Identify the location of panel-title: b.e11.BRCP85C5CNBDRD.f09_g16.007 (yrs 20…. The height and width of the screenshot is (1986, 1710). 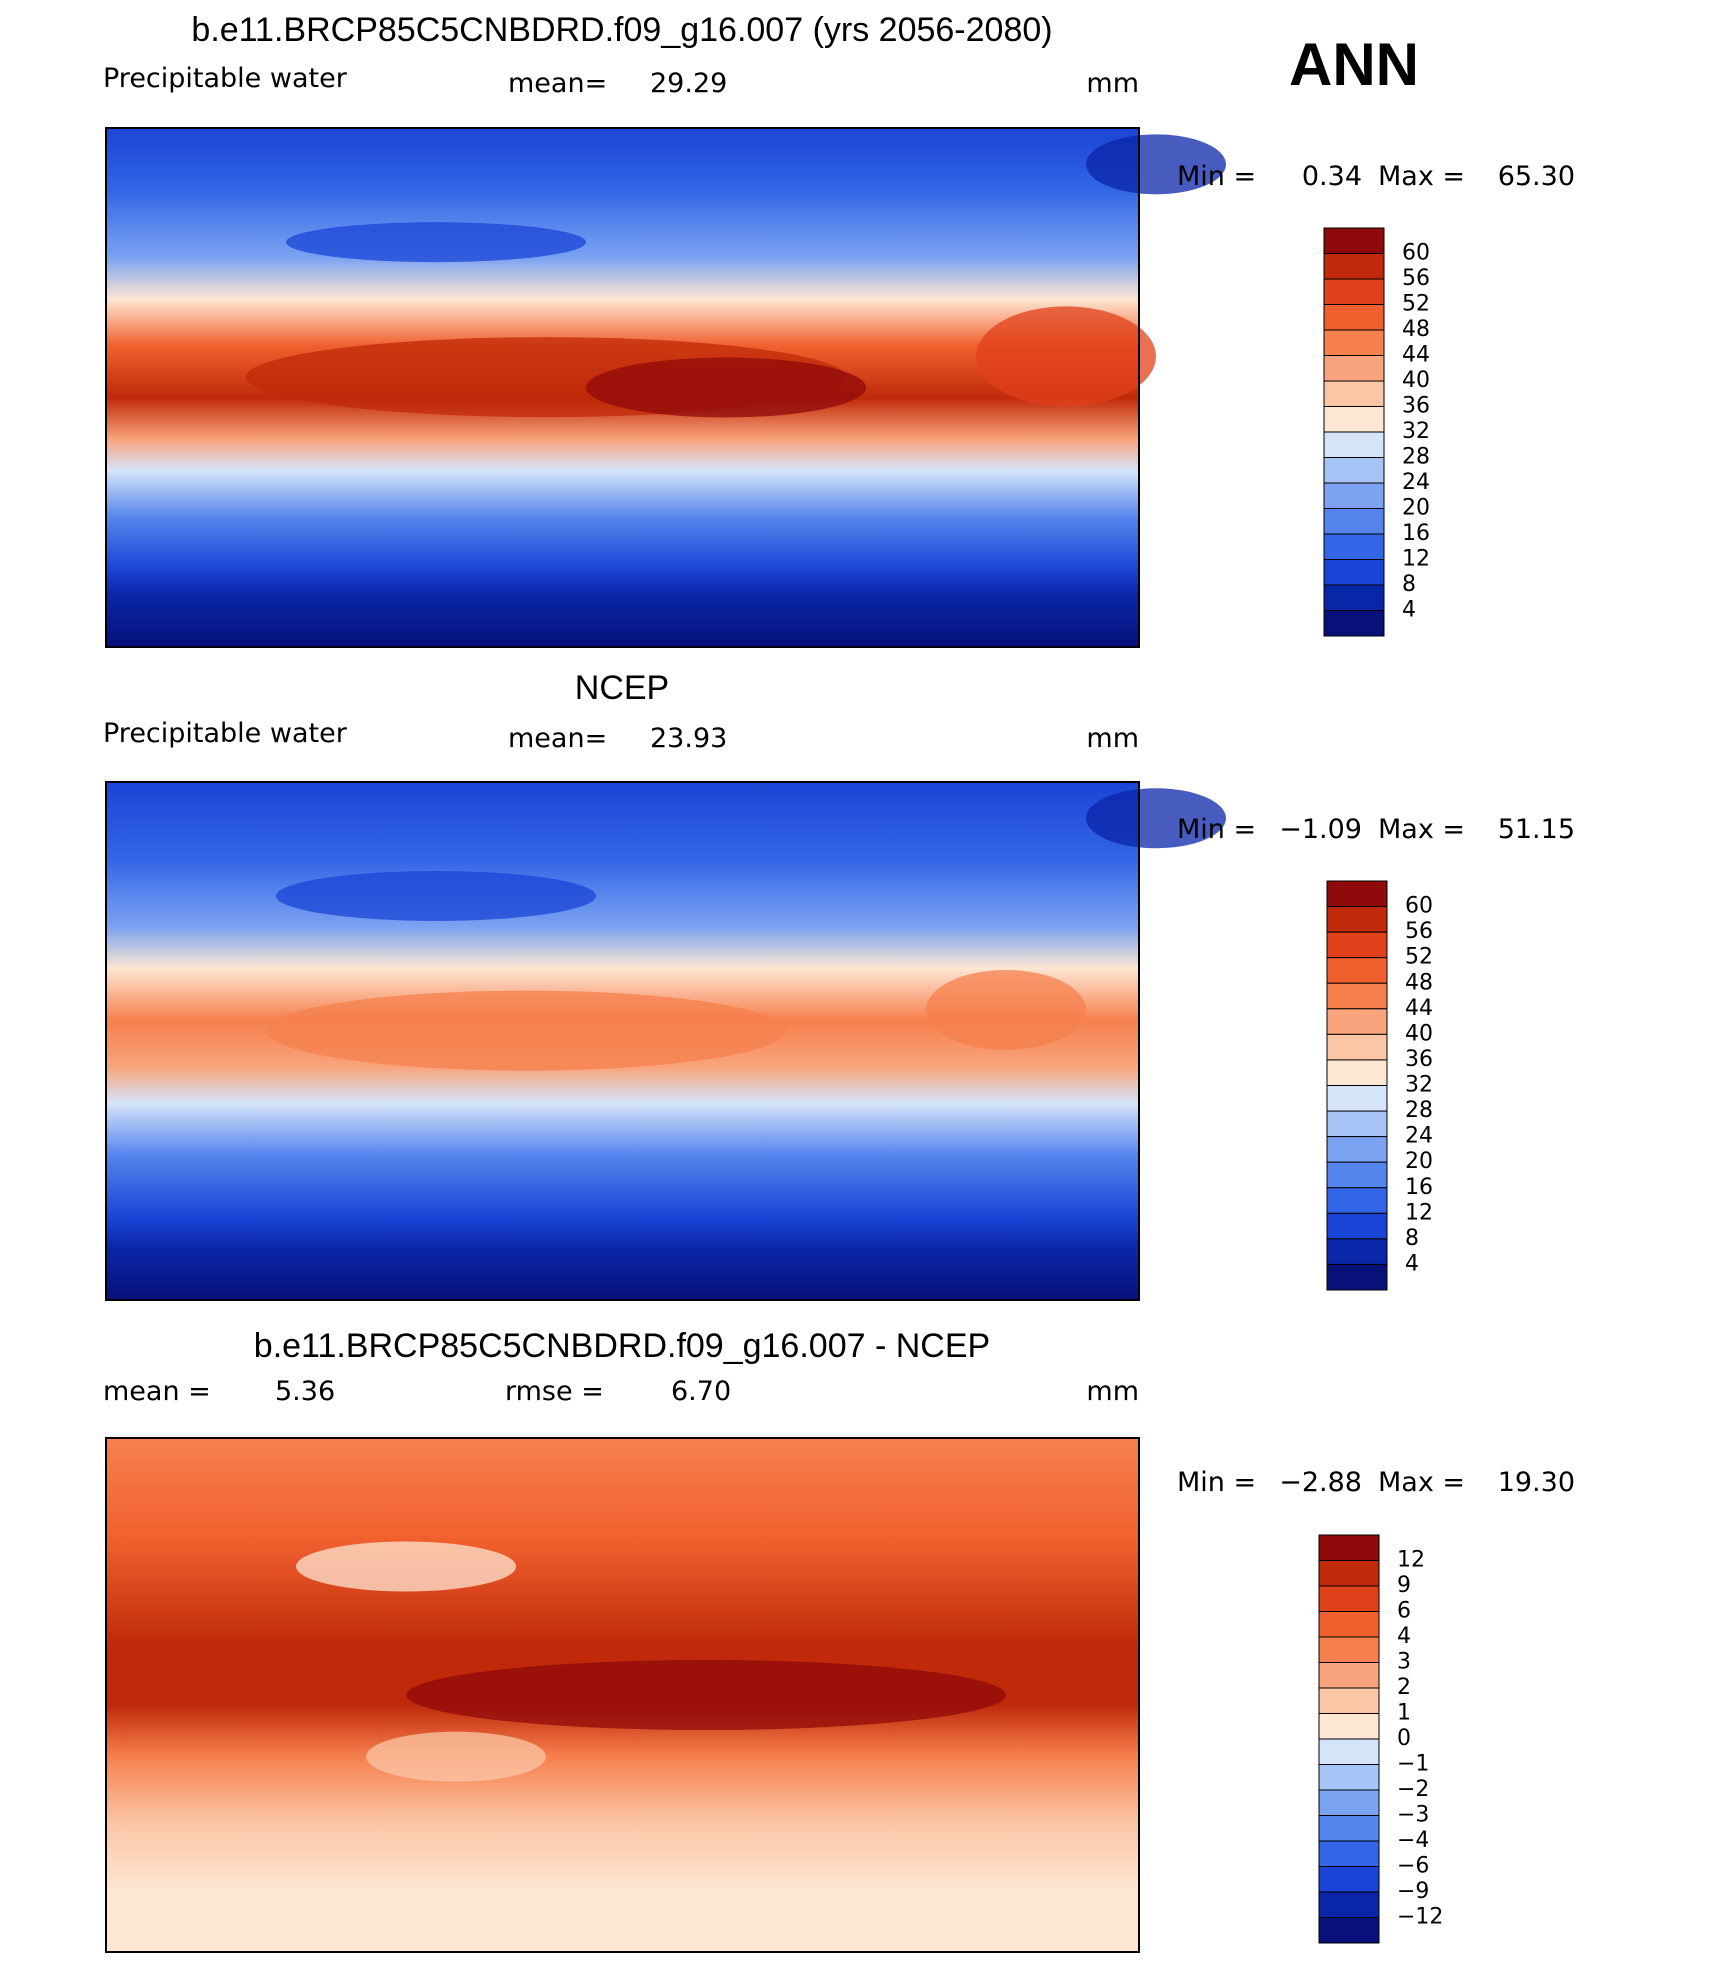
(621, 30).